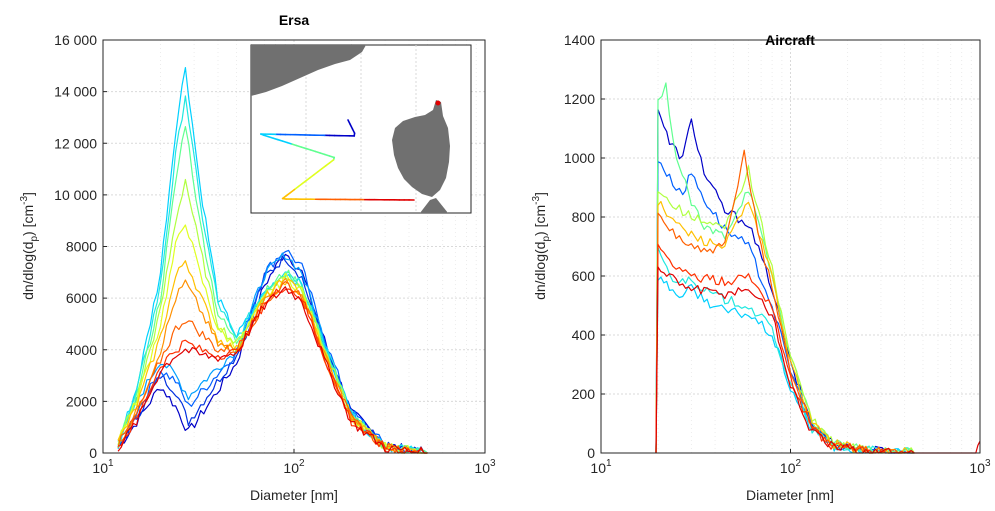 The width and height of the screenshot is (995, 511). What do you see at coordinates (75, 40) in the screenshot?
I see `ersa-y-tick-label: 16 000` at bounding box center [75, 40].